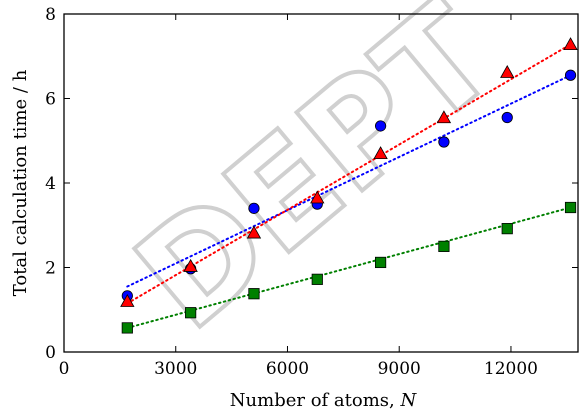 The width and height of the screenshot is (582, 412). What do you see at coordinates (50, 100) in the screenshot?
I see `y-tick-label: 6` at bounding box center [50, 100].